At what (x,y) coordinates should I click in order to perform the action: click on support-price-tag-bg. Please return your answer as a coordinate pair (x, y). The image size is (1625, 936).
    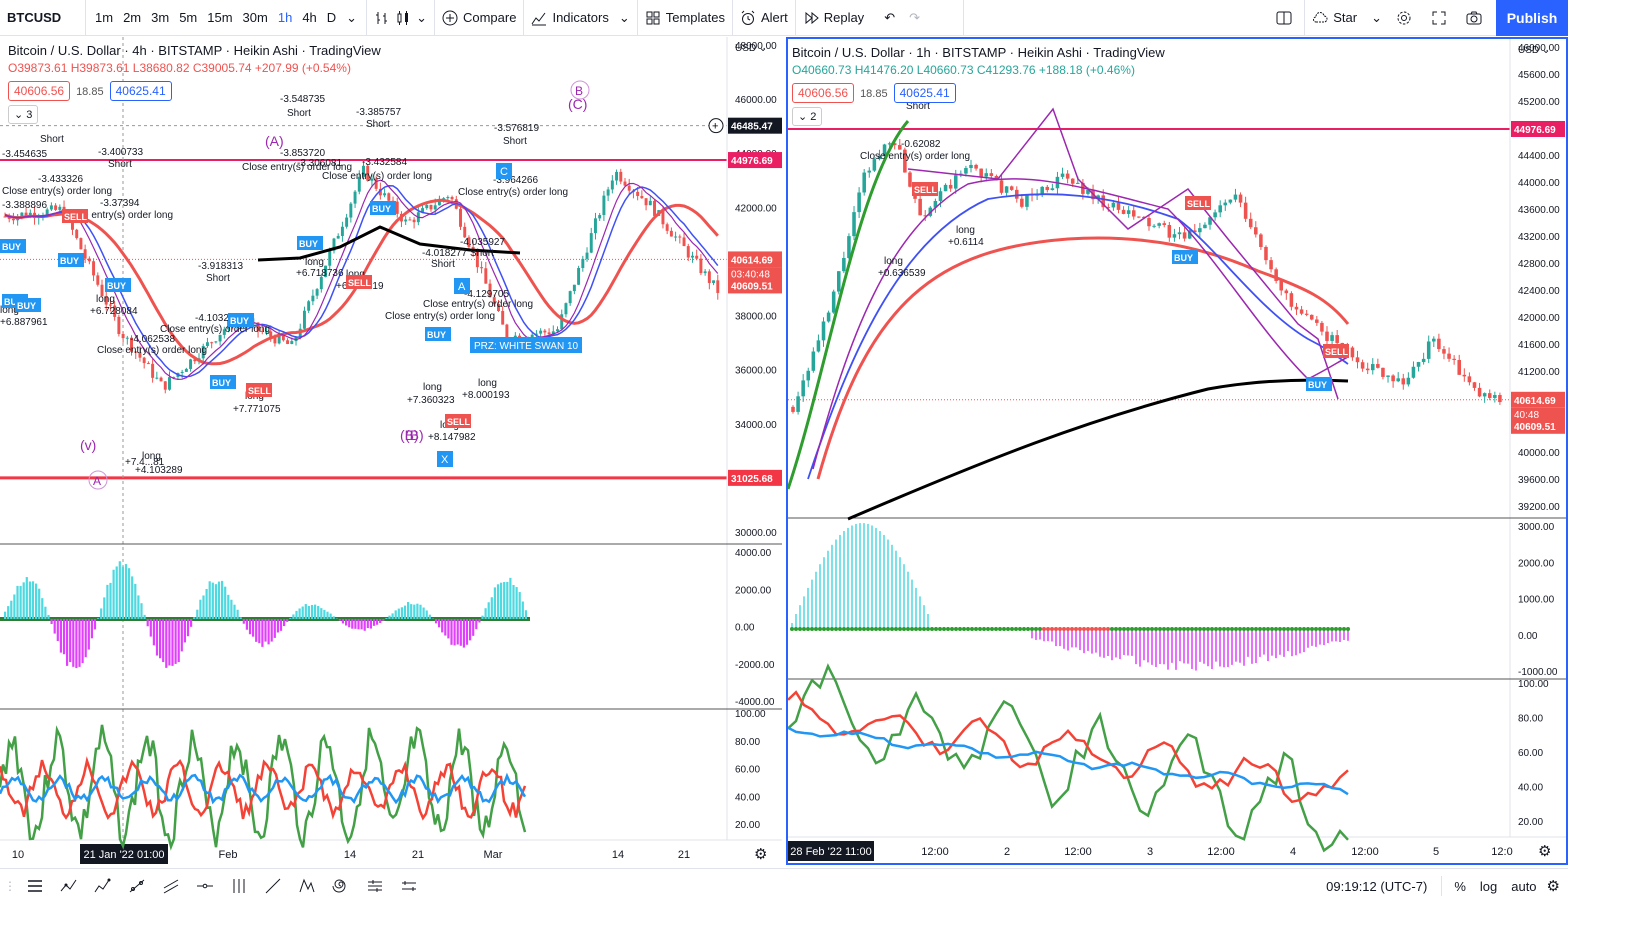
    Looking at the image, I should click on (755, 477).